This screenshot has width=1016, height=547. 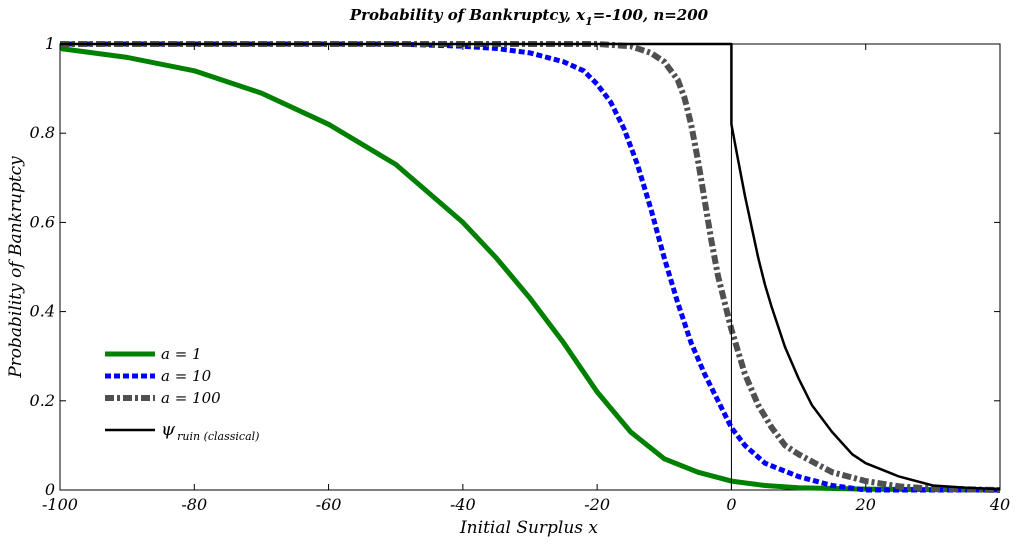 What do you see at coordinates (50, 489) in the screenshot?
I see `y-tick-label: 0` at bounding box center [50, 489].